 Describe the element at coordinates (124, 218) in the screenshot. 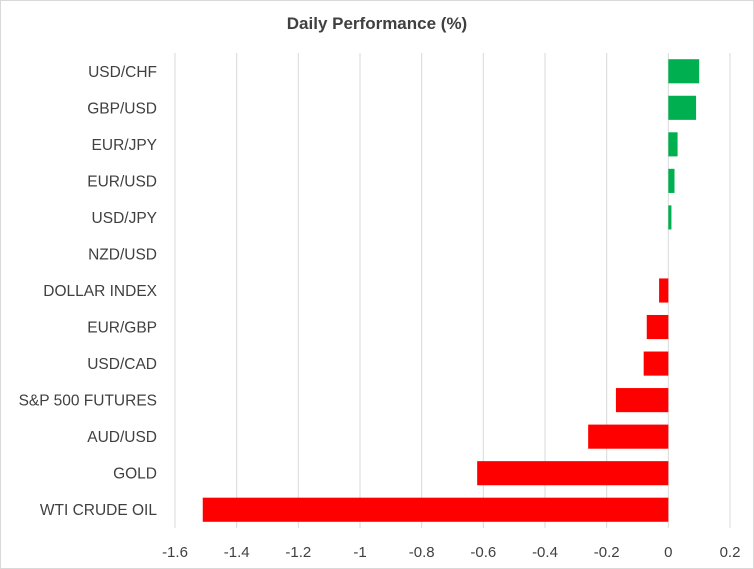

I see `category-label-usd-jpy: USD/JPY` at that location.